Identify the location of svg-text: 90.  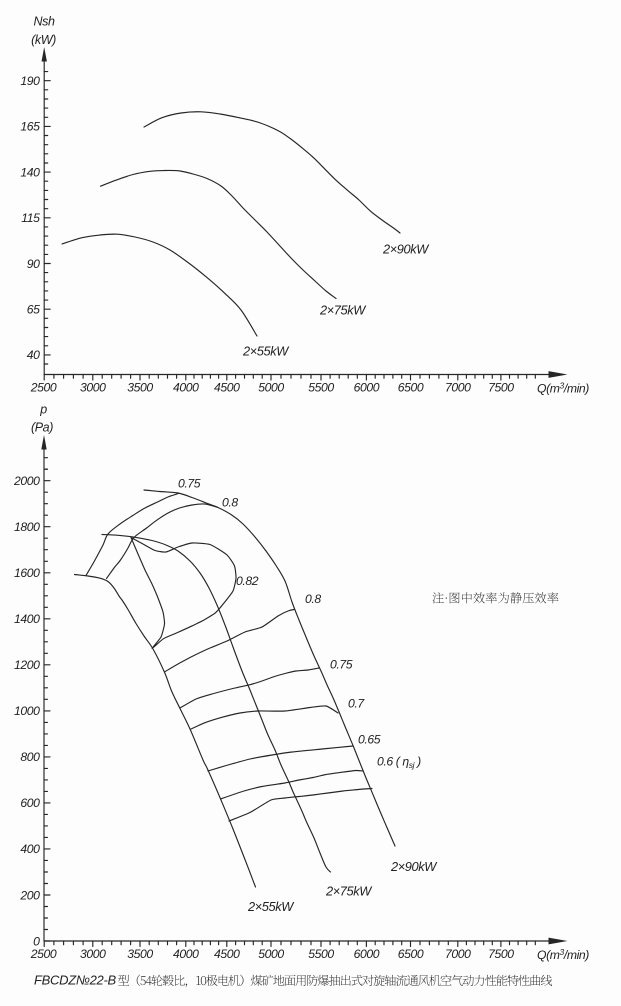
(33, 264).